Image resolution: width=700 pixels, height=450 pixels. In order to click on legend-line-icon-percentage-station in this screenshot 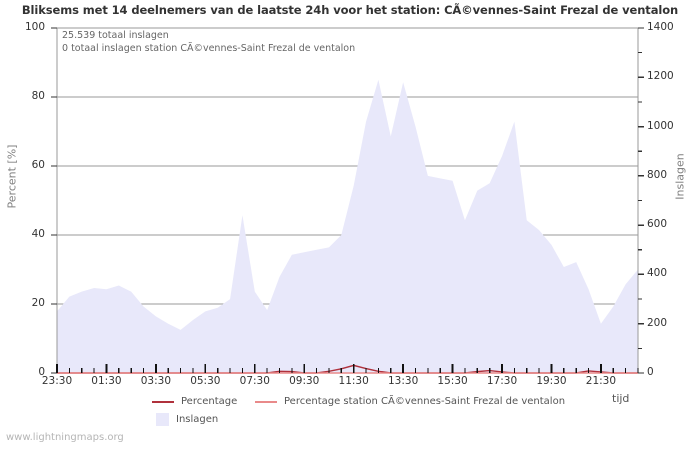, I will do `click(266, 401)`.